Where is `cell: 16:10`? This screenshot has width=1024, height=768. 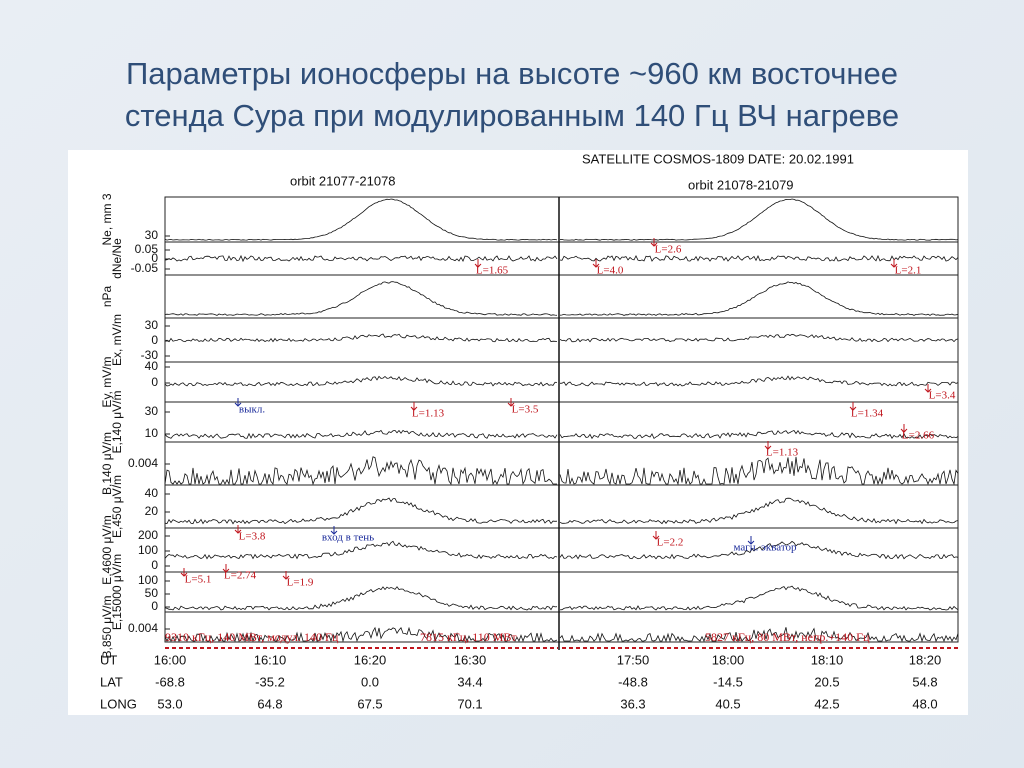
cell: 16:10 is located at coordinates (270, 659).